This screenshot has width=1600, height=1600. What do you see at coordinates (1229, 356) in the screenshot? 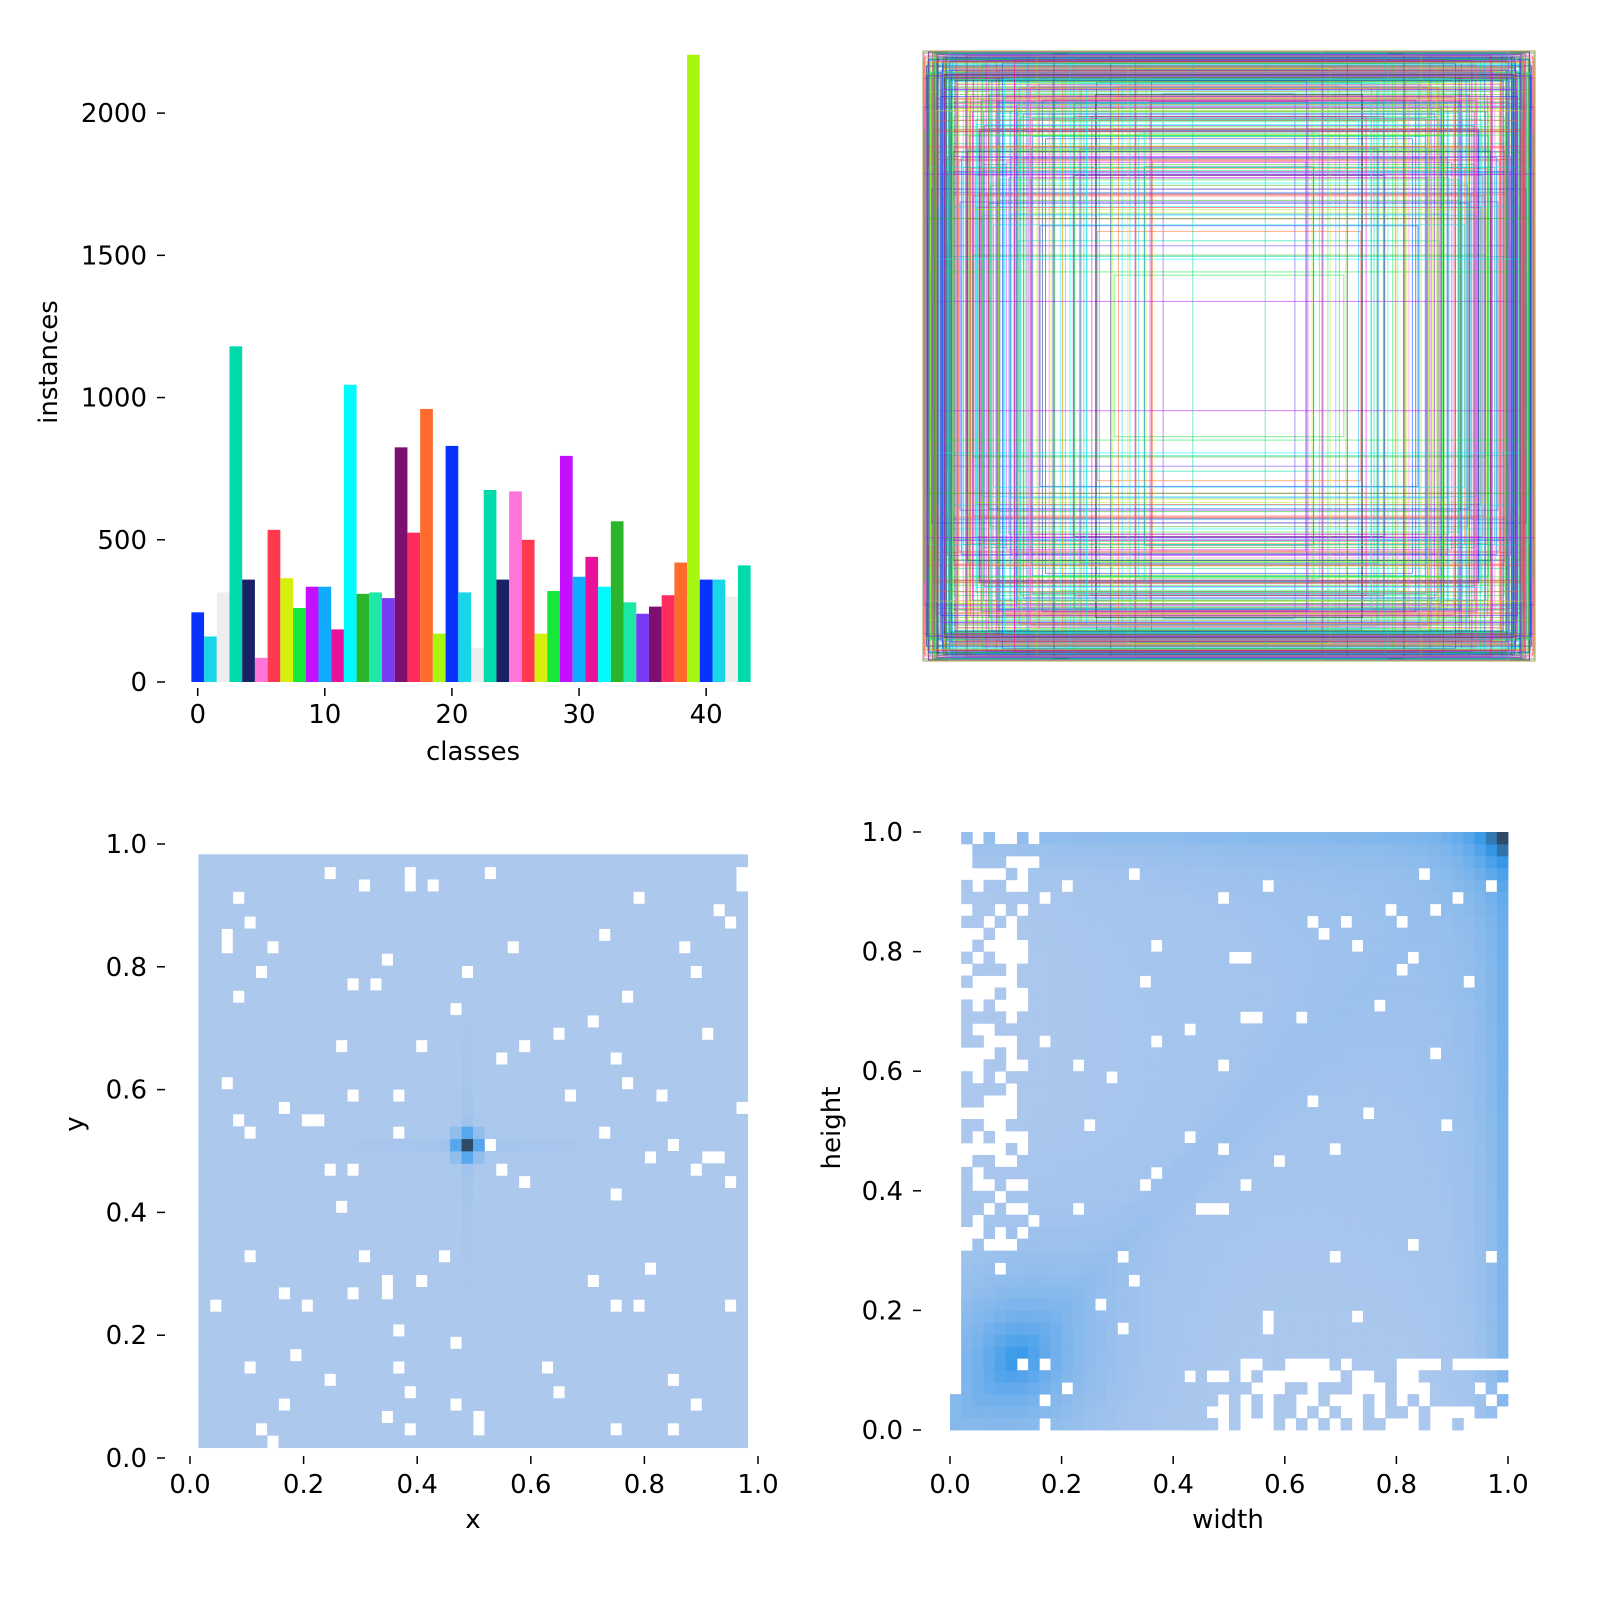
I see `bbox-rect` at bounding box center [1229, 356].